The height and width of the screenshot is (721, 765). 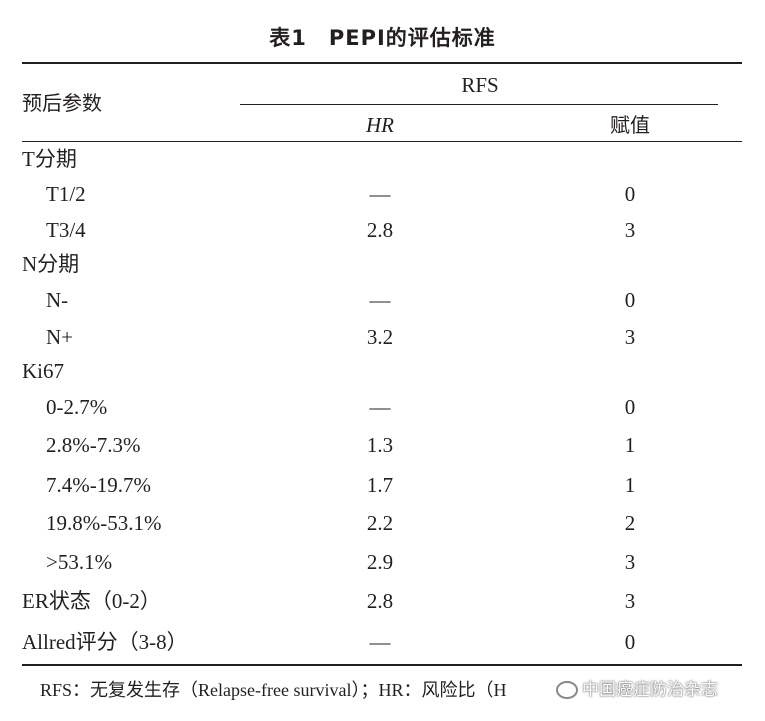 What do you see at coordinates (43, 371) in the screenshot?
I see `row-label: Ki67` at bounding box center [43, 371].